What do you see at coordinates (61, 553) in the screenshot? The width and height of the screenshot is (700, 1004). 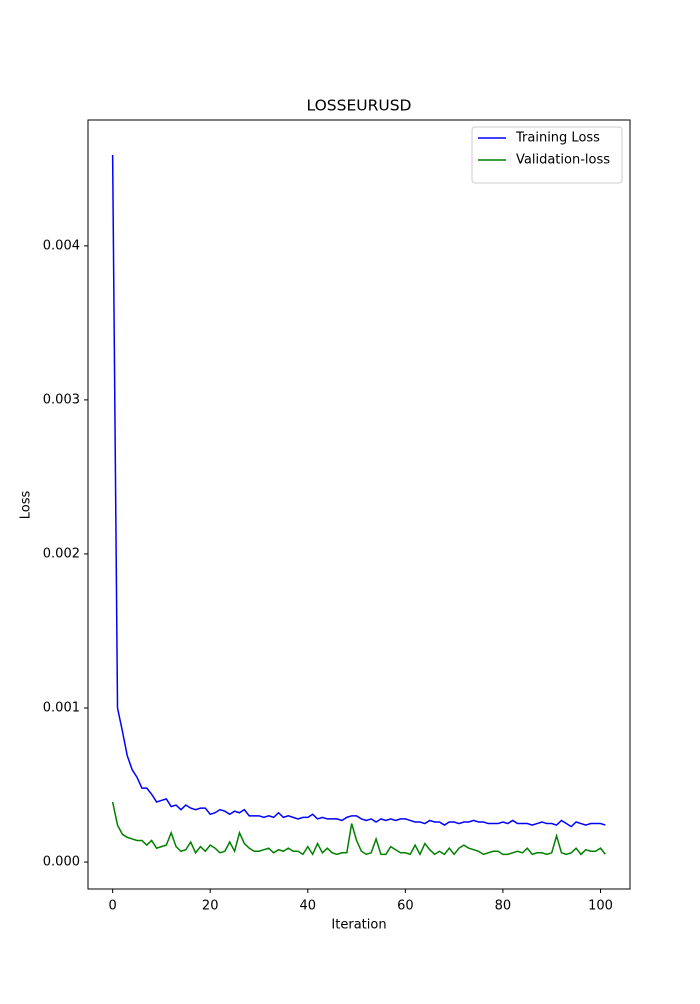 I see `y-tick-label: 0.002` at bounding box center [61, 553].